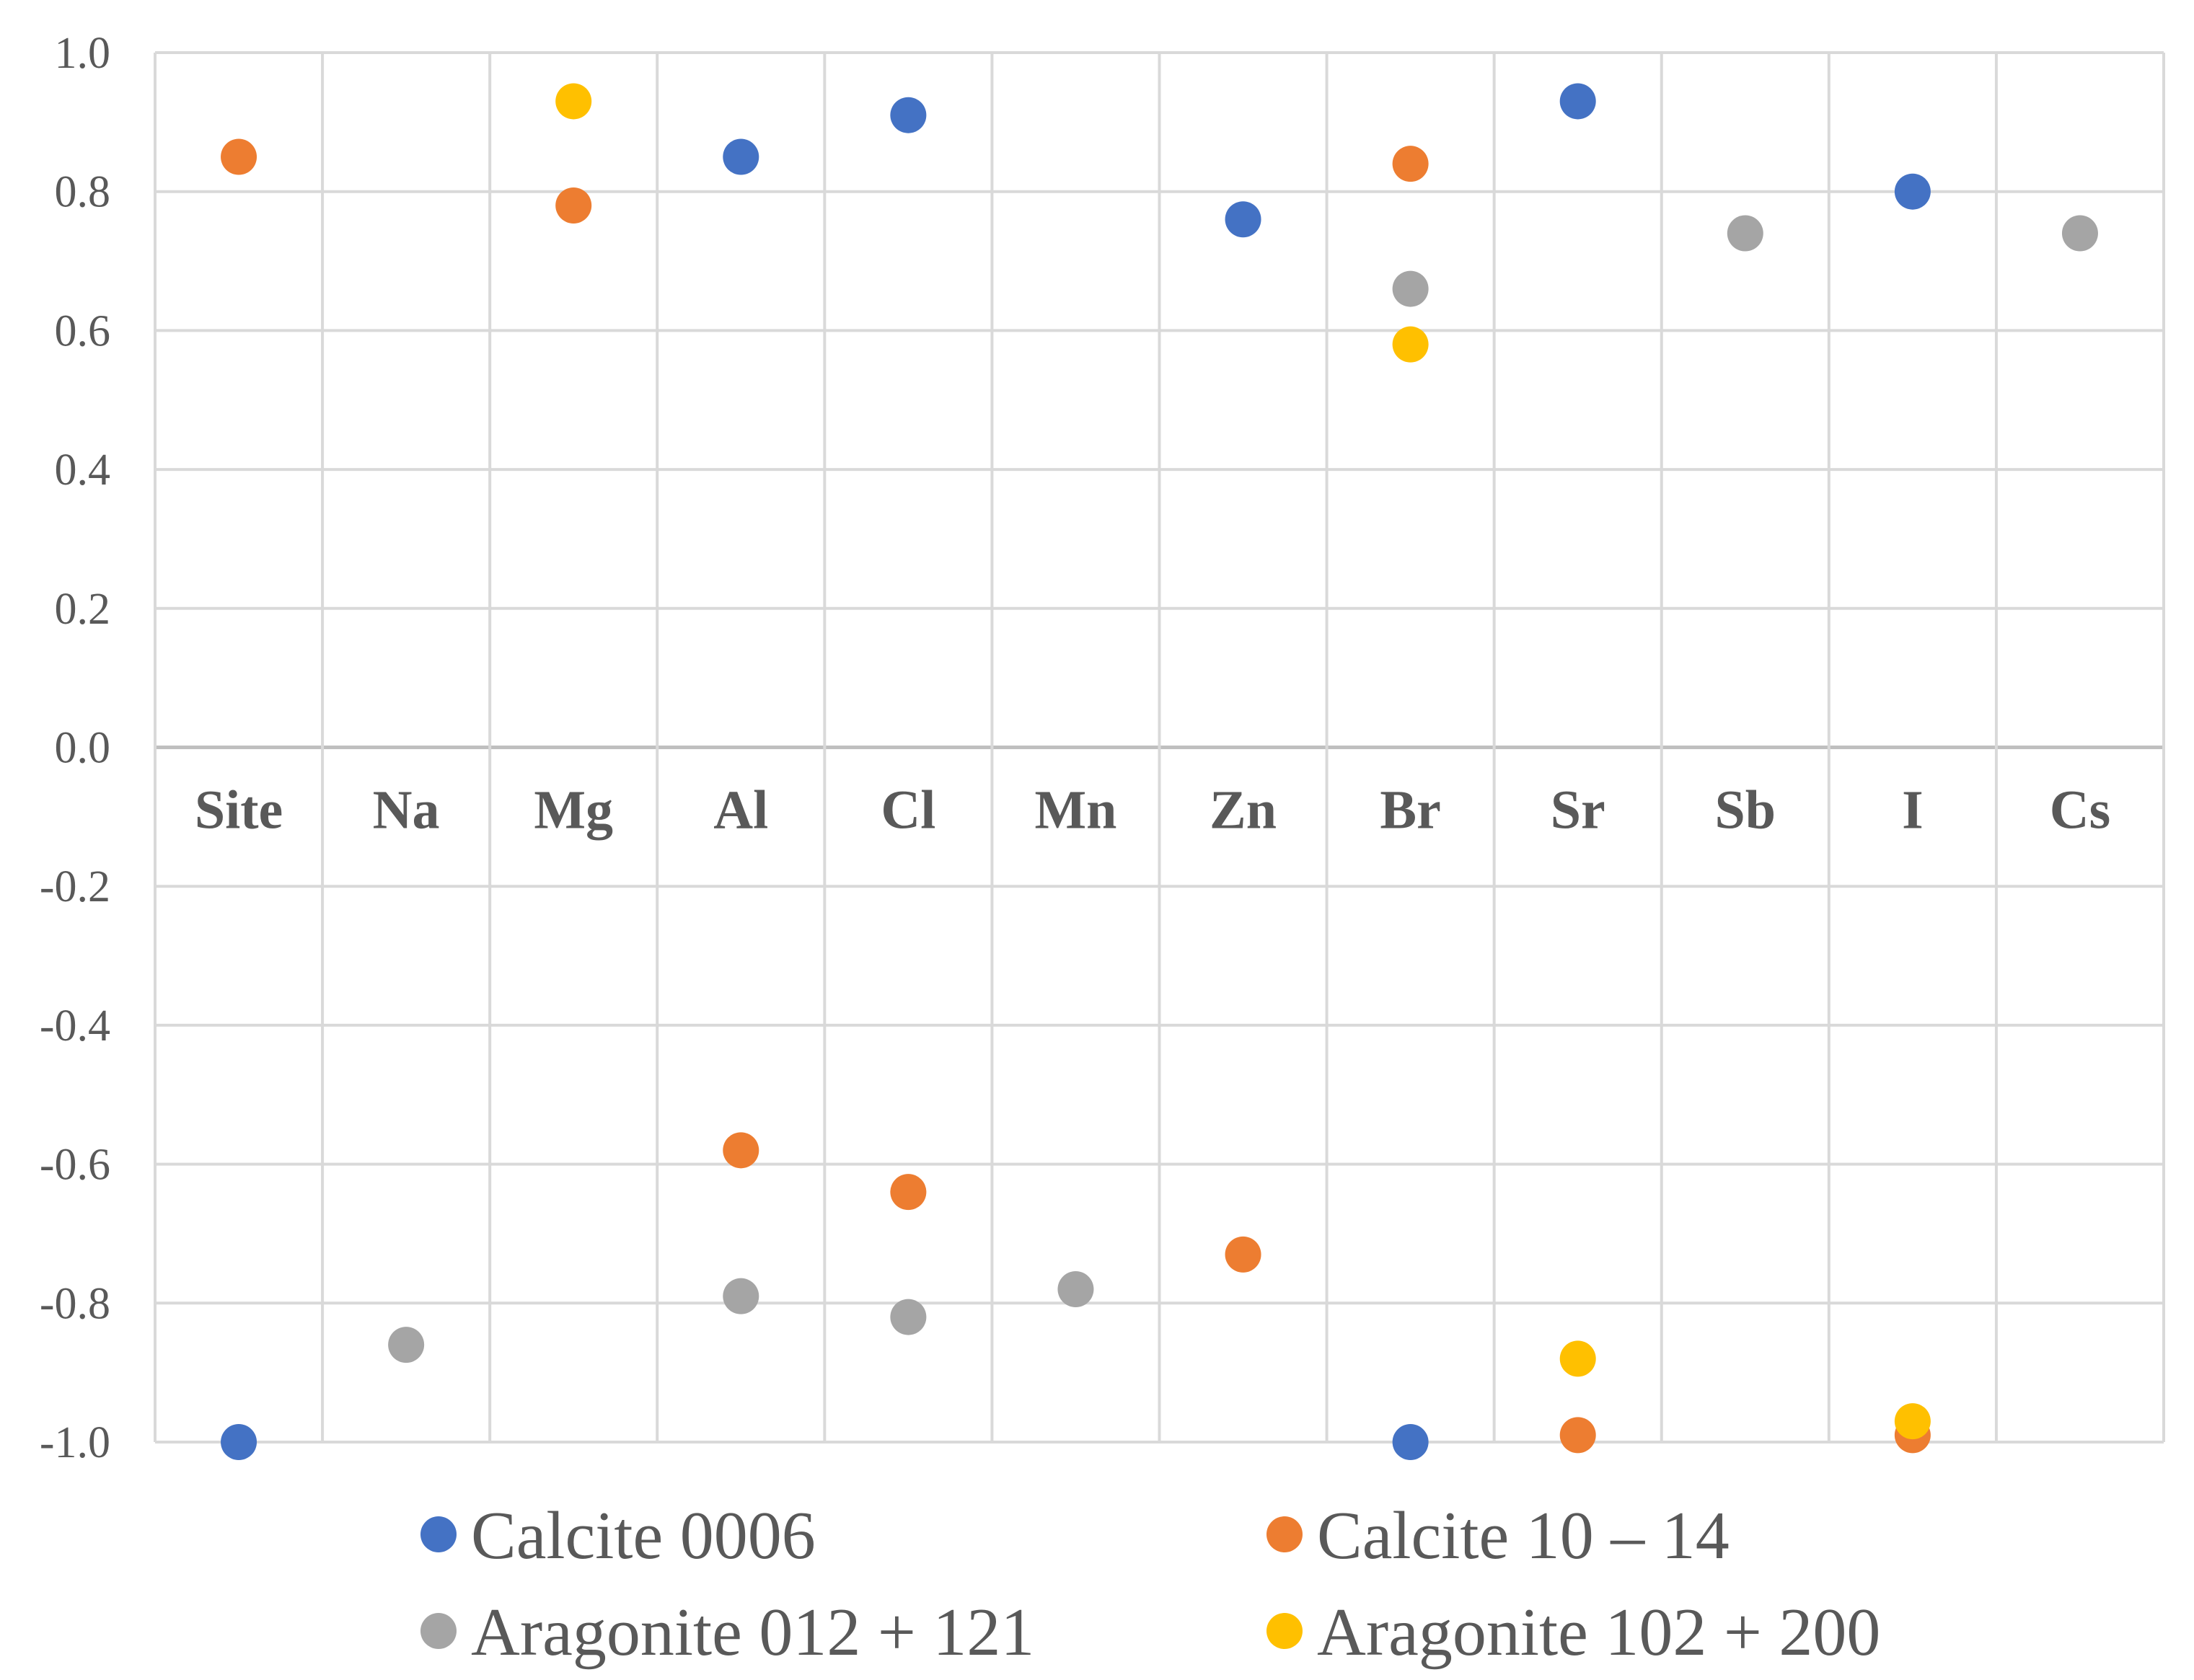 The image size is (2194, 1680). What do you see at coordinates (573, 810) in the screenshot?
I see `category-label: Mg` at bounding box center [573, 810].